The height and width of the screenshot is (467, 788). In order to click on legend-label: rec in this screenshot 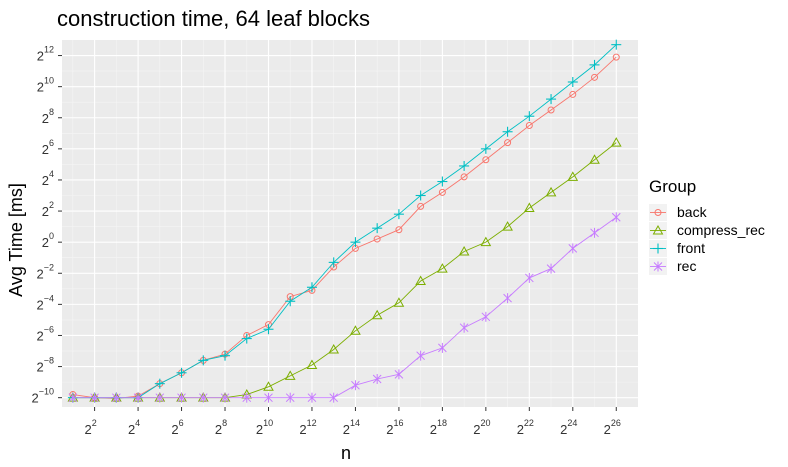, I will do `click(686, 266)`.